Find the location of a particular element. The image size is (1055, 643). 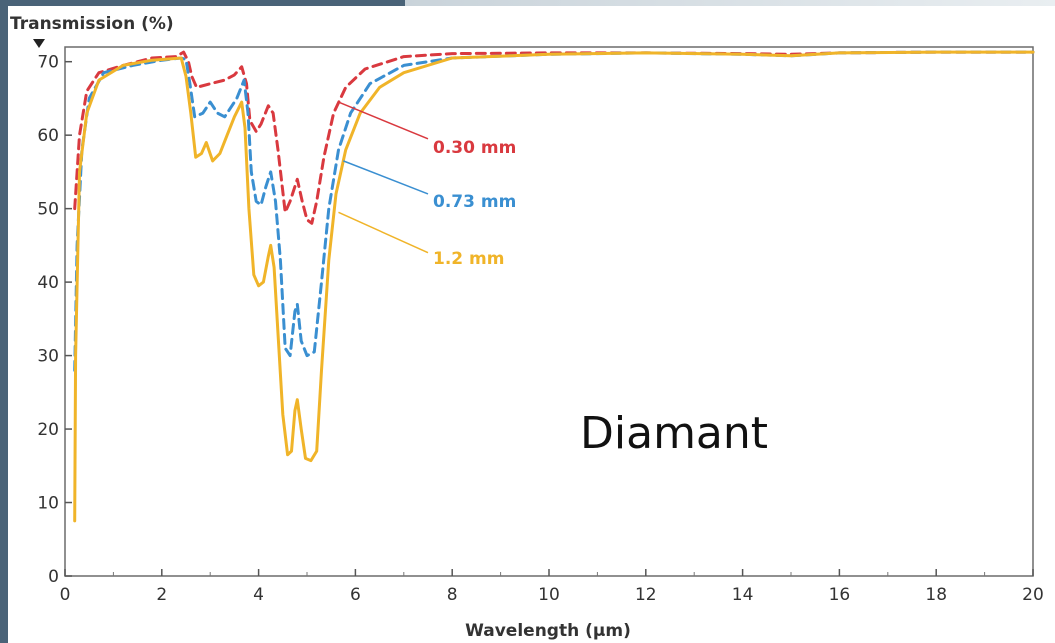

x-tick-label: 4 is located at coordinates (258, 595).